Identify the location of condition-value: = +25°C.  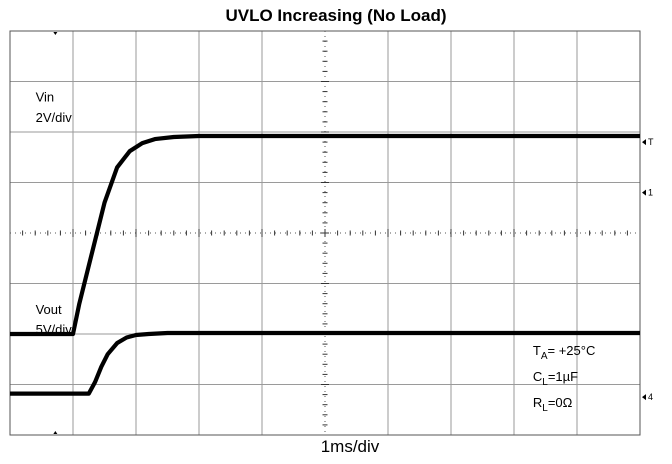
(572, 350).